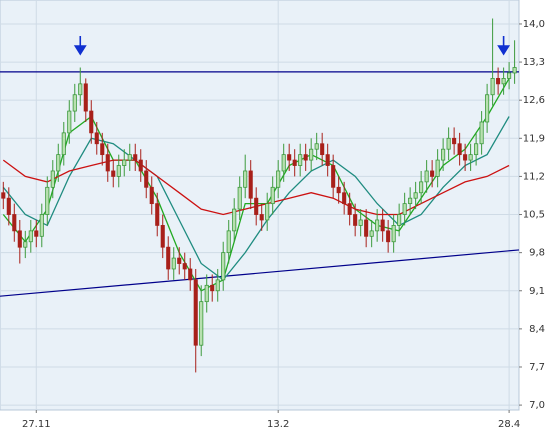  Describe the element at coordinates (534, 62) in the screenshot. I see `y-tick-label: 13,3` at that location.